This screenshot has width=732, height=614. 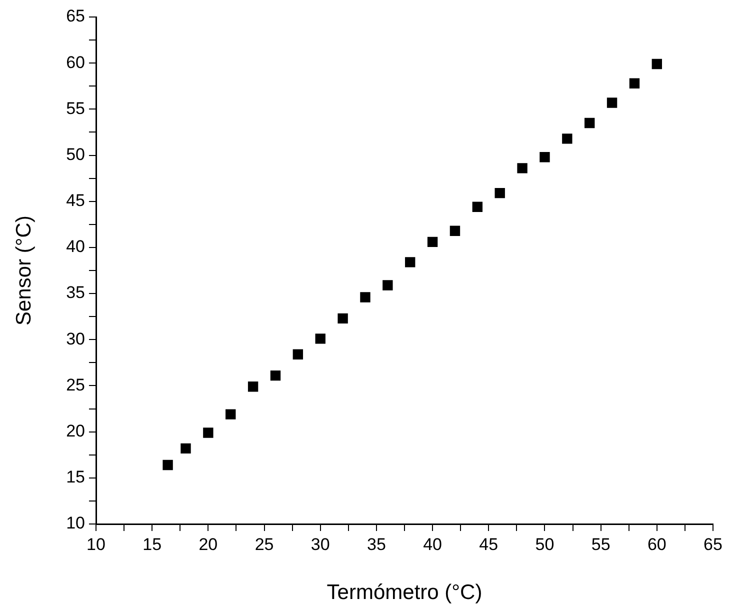 I want to click on x-tick-label: 60, so click(x=656, y=544).